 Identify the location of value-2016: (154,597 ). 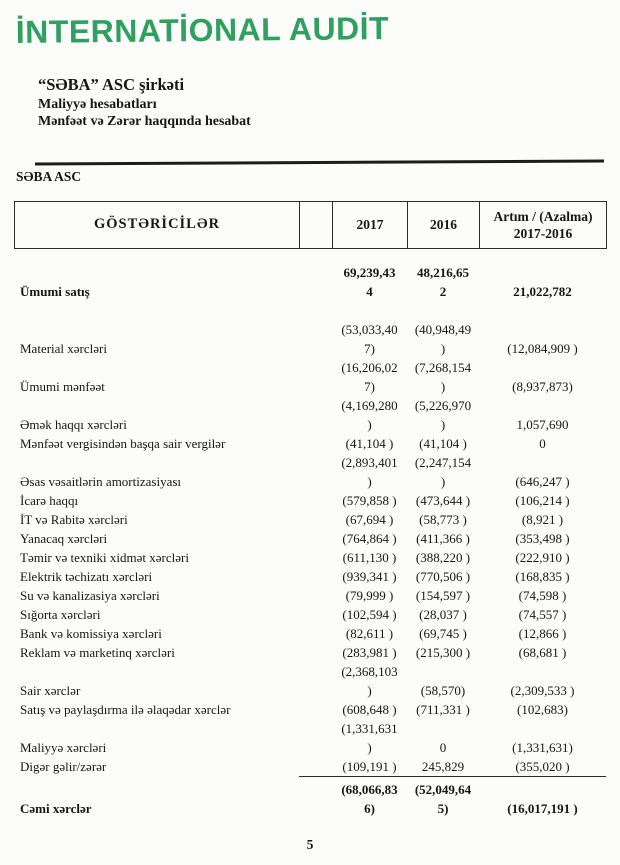
(443, 595).